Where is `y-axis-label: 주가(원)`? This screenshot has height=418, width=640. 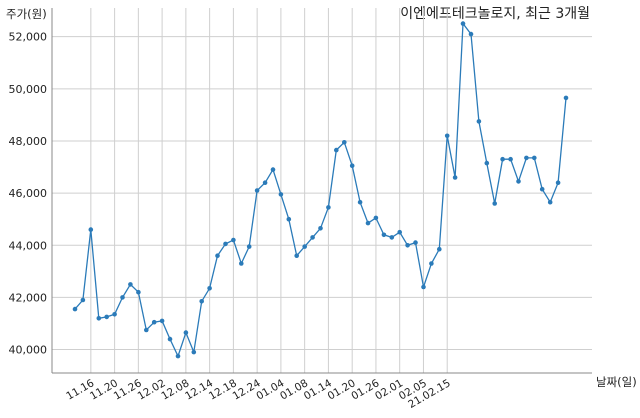
y-axis-label: 주가(원) is located at coordinates (26, 14).